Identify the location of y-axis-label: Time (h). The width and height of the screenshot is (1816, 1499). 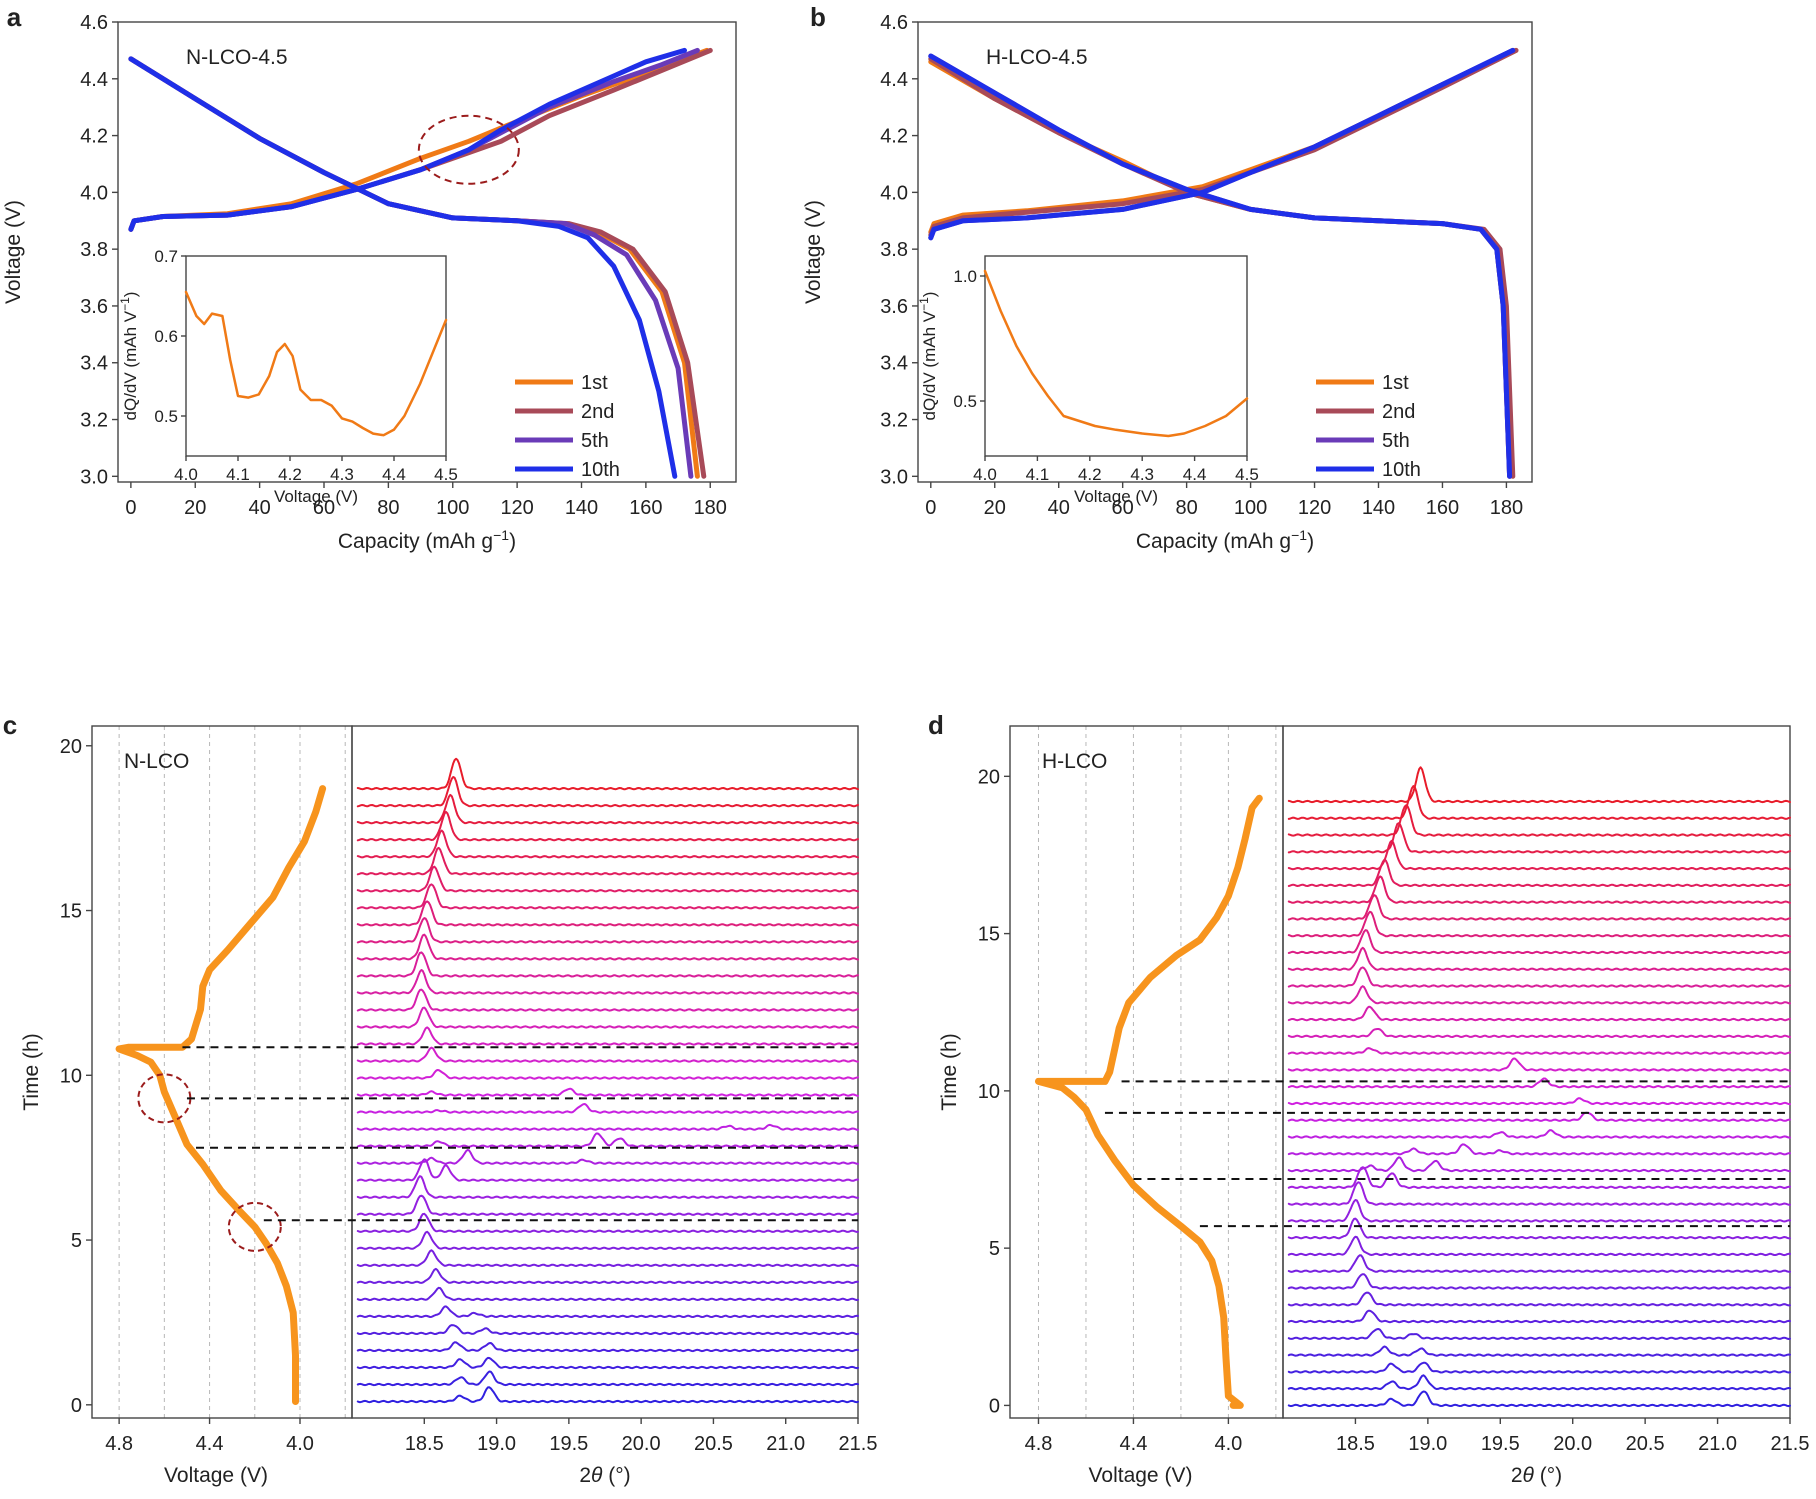
(31, 1071).